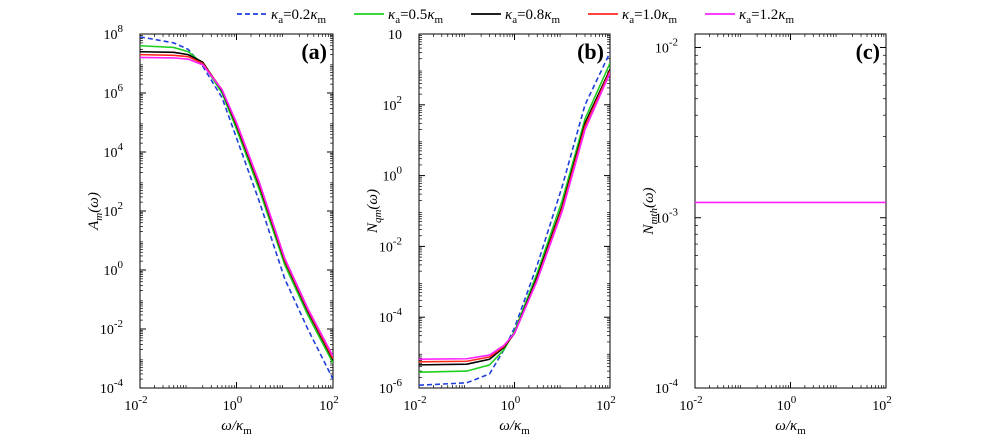 The image size is (981, 436). What do you see at coordinates (590, 51) in the screenshot?
I see `panel-label: (b)` at bounding box center [590, 51].